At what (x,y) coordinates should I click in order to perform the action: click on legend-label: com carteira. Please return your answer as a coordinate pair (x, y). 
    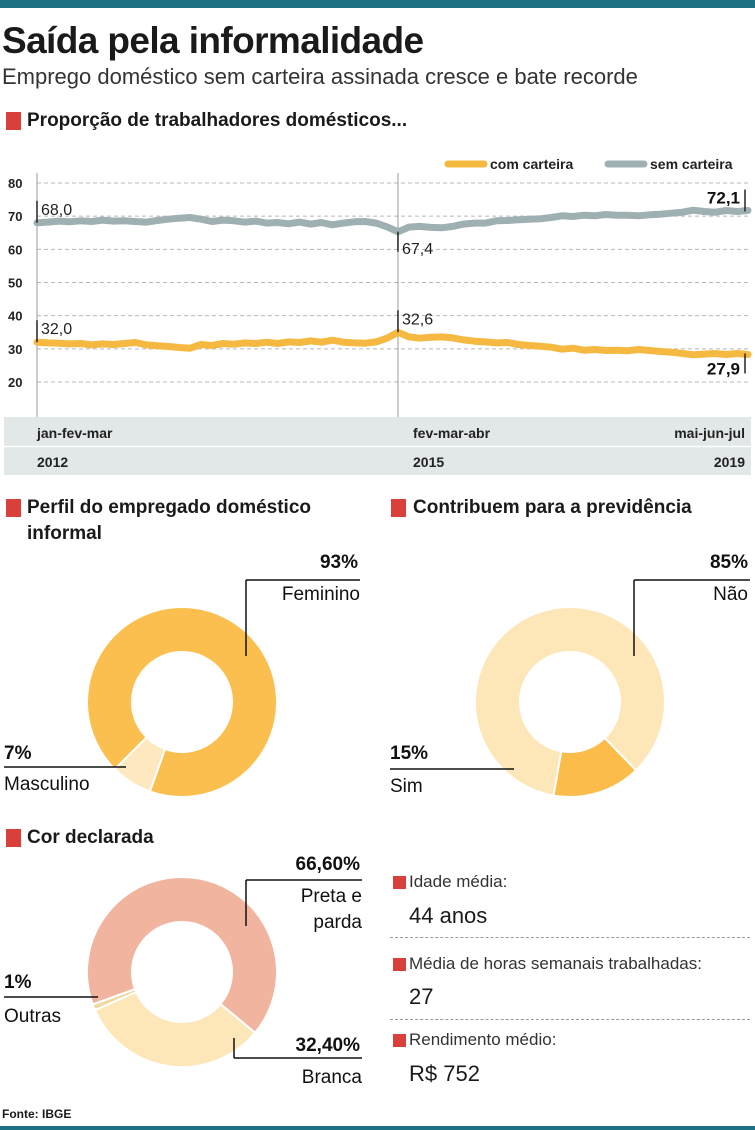
    Looking at the image, I should click on (531, 164).